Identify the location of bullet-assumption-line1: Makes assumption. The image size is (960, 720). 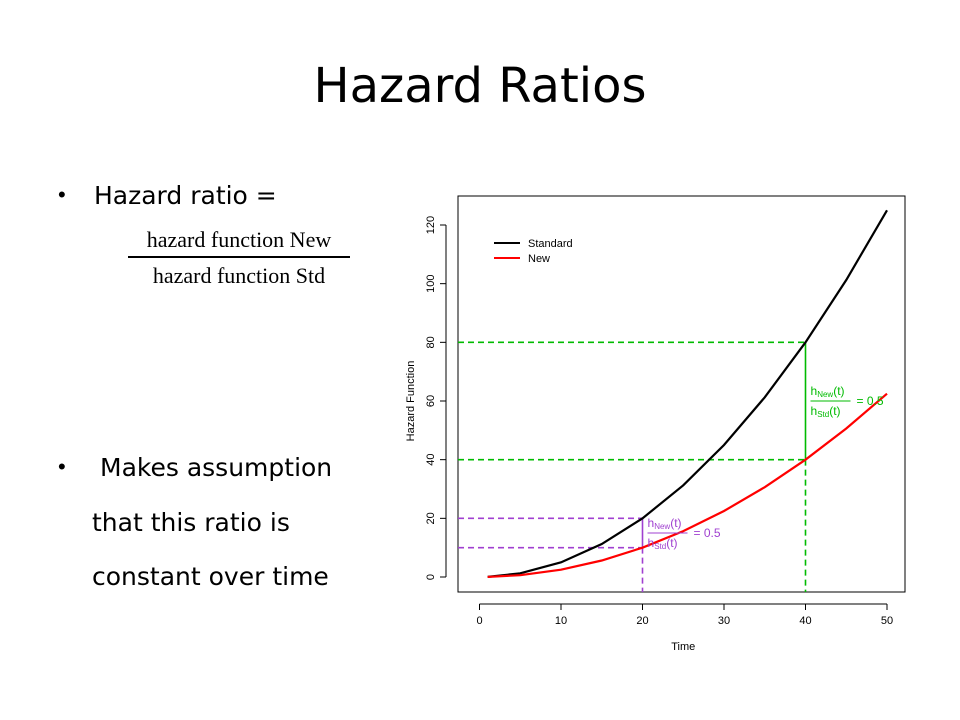
(216, 467).